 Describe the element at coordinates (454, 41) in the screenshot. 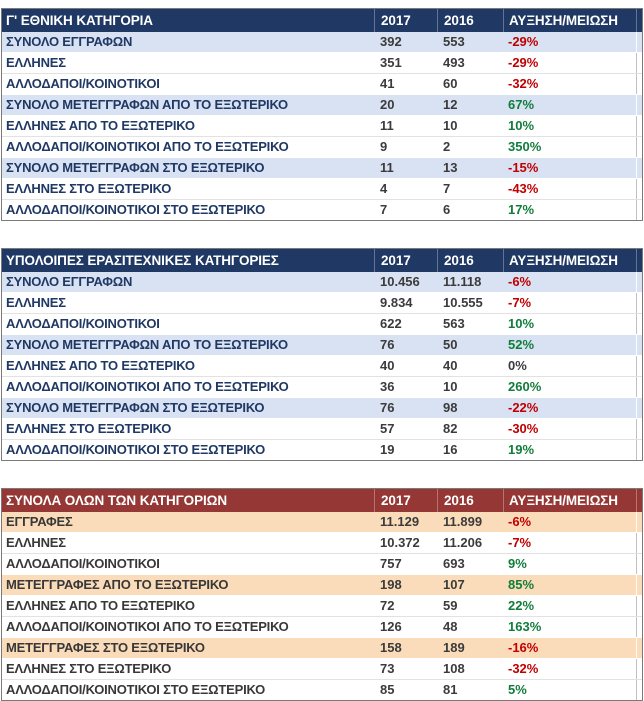

I see `value-2016: 553` at that location.